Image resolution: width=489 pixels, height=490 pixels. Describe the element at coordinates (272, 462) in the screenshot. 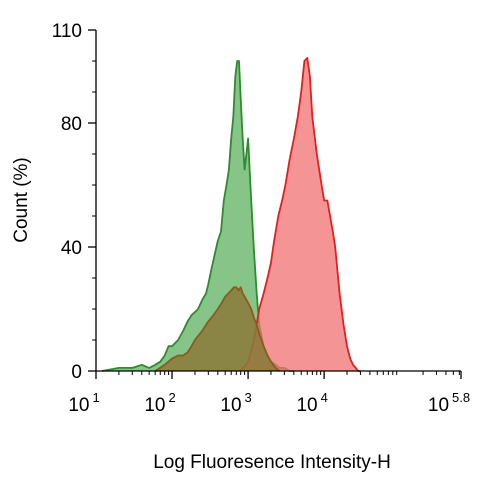

I see `x-axis-title: Log Fluoresence Intensity-H` at that location.